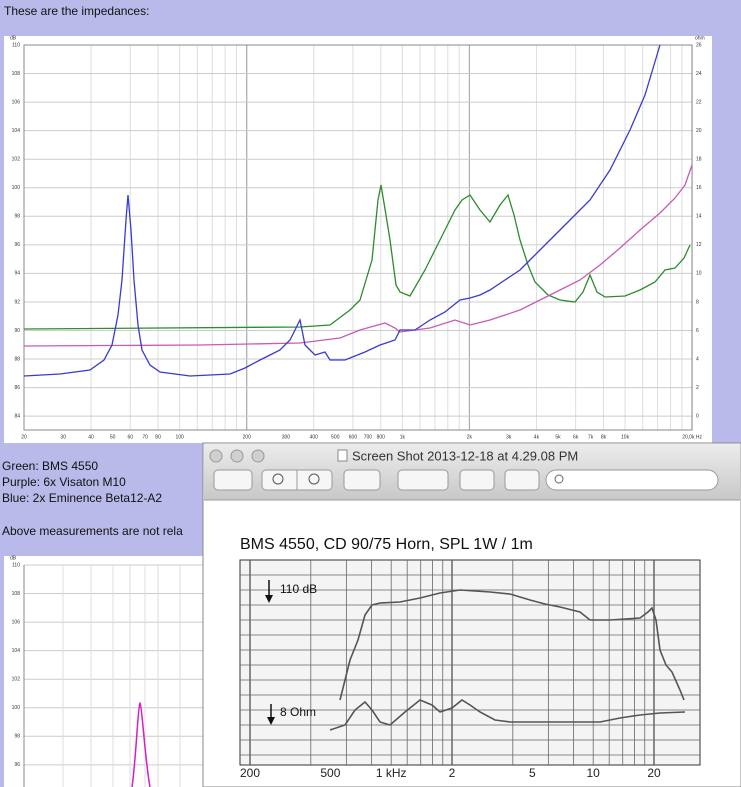 Image resolution: width=741 pixels, height=787 pixels. Describe the element at coordinates (522, 480) in the screenshot. I see `edit-button` at that location.